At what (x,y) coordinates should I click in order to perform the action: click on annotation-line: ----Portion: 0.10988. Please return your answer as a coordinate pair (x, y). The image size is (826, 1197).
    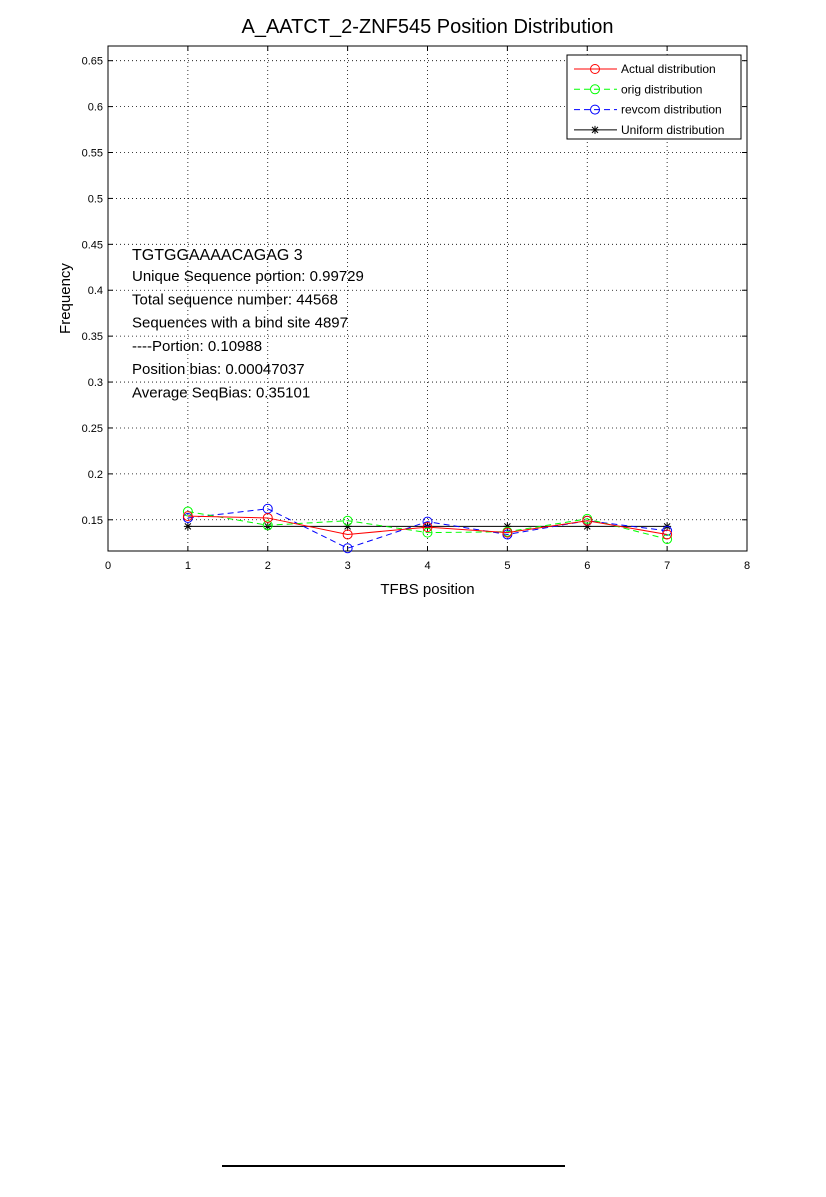
    Looking at the image, I should click on (197, 346).